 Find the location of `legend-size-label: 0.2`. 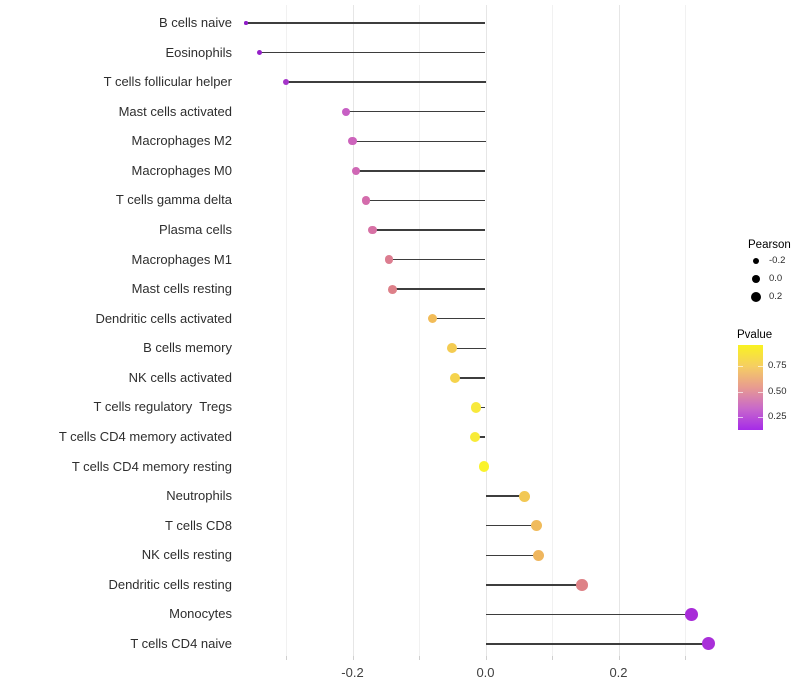

legend-size-label: 0.2 is located at coordinates (776, 296).